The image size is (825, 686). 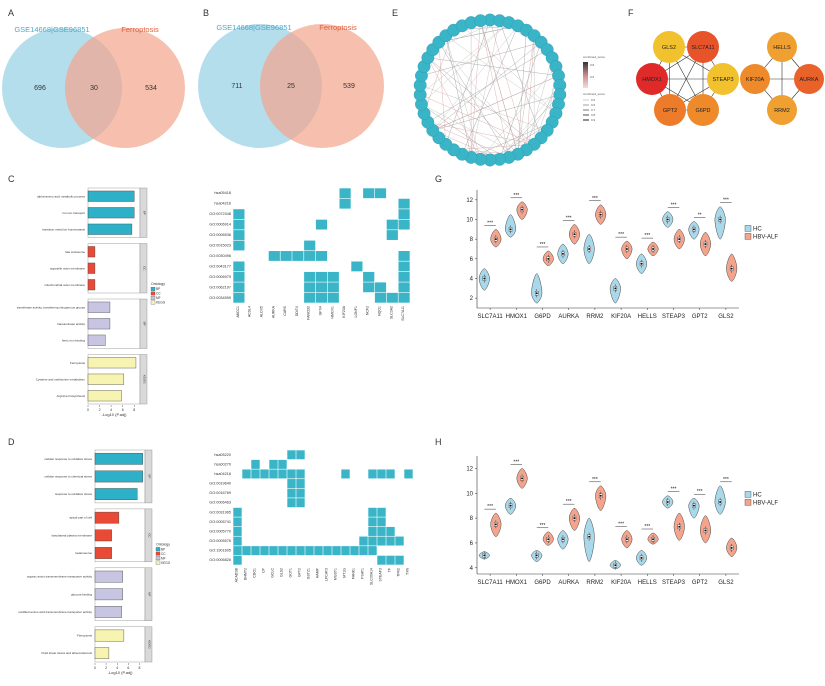 I want to click on x-tick-label: RRM2, so click(x=595, y=317).